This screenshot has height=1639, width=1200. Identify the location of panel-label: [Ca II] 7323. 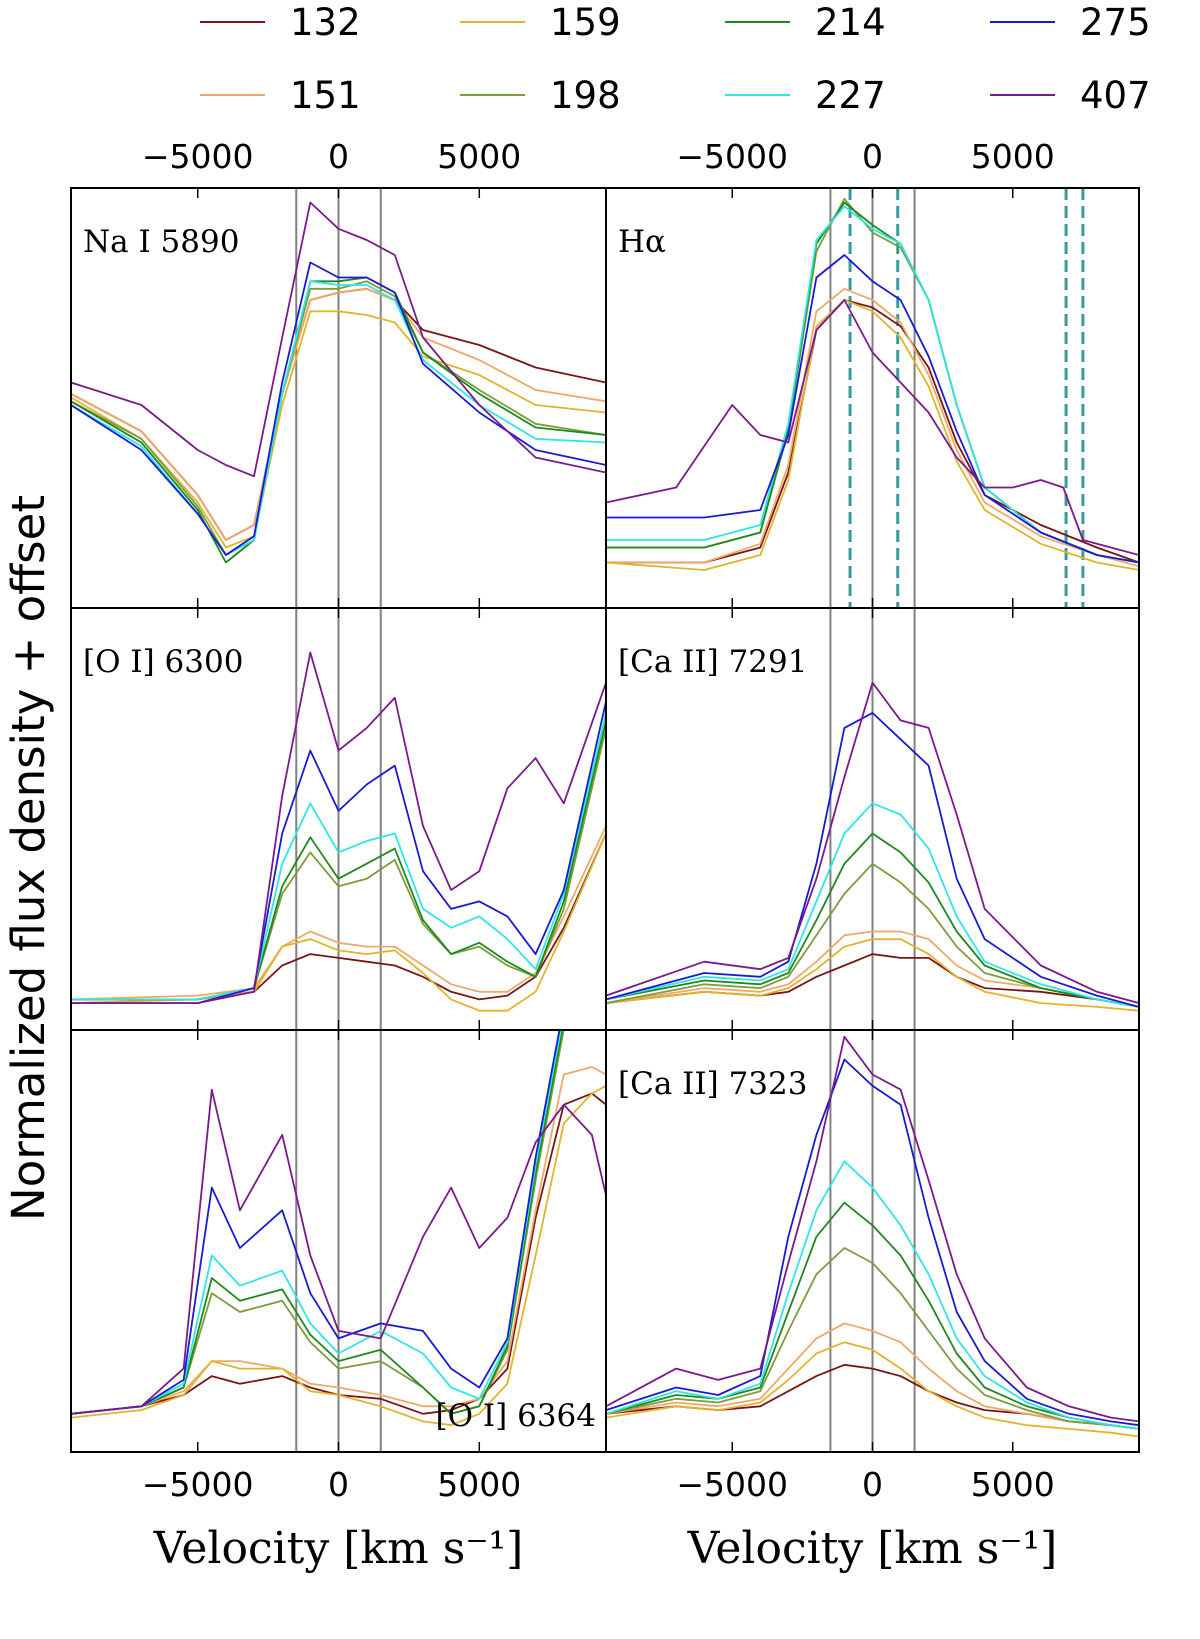
(712, 1084).